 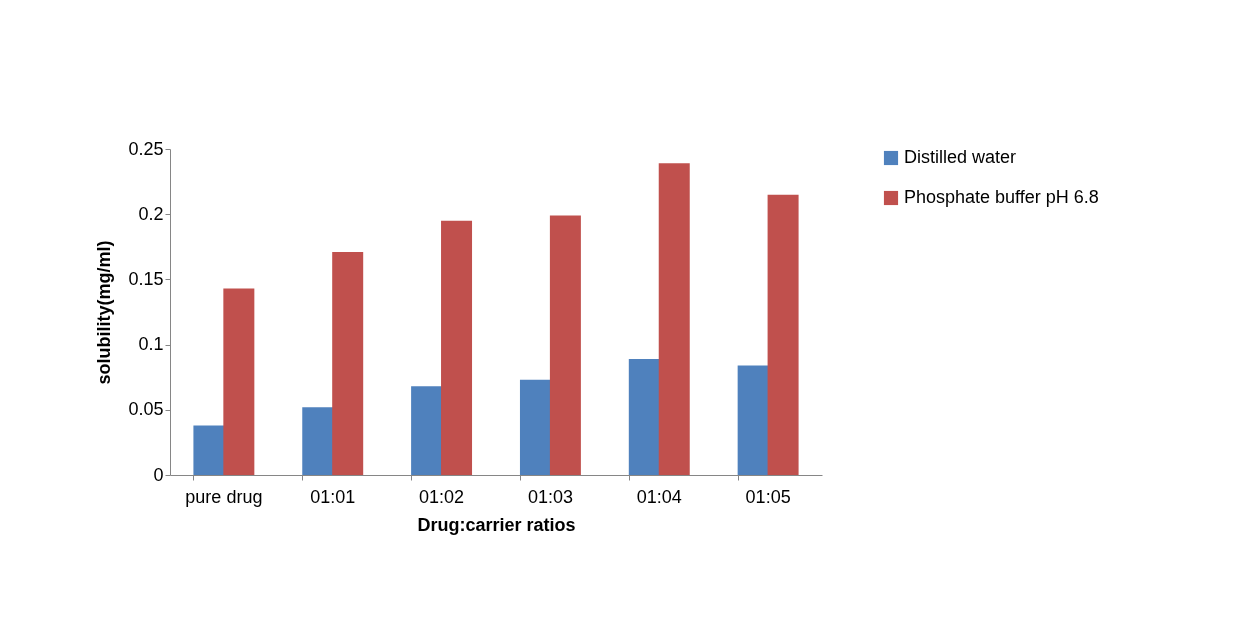 What do you see at coordinates (1001, 197) in the screenshot?
I see `legend-label: Phosphate buffer pH 6.8` at bounding box center [1001, 197].